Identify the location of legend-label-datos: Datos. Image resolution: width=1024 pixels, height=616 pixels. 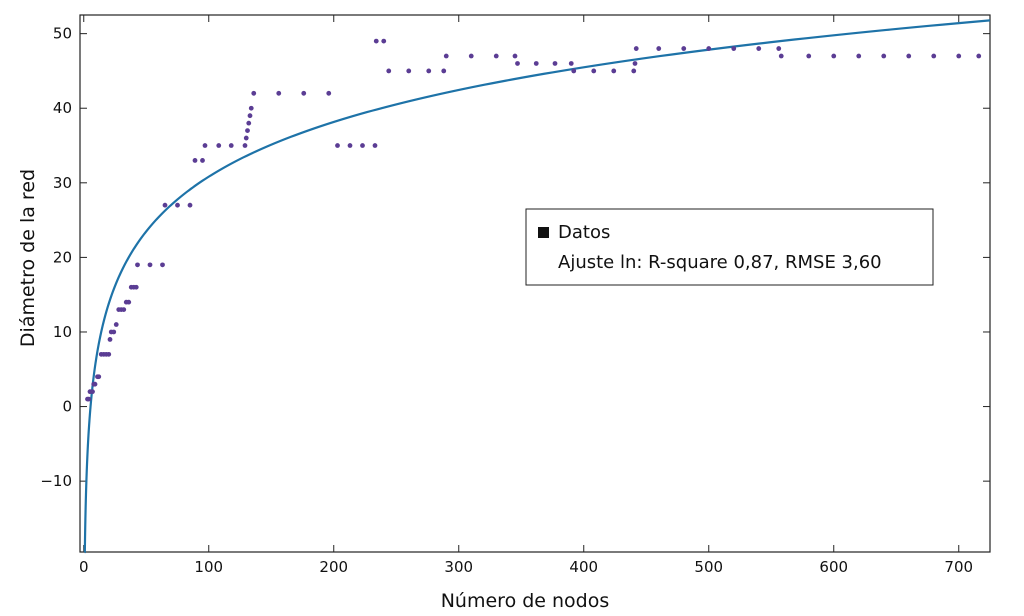
(584, 232).